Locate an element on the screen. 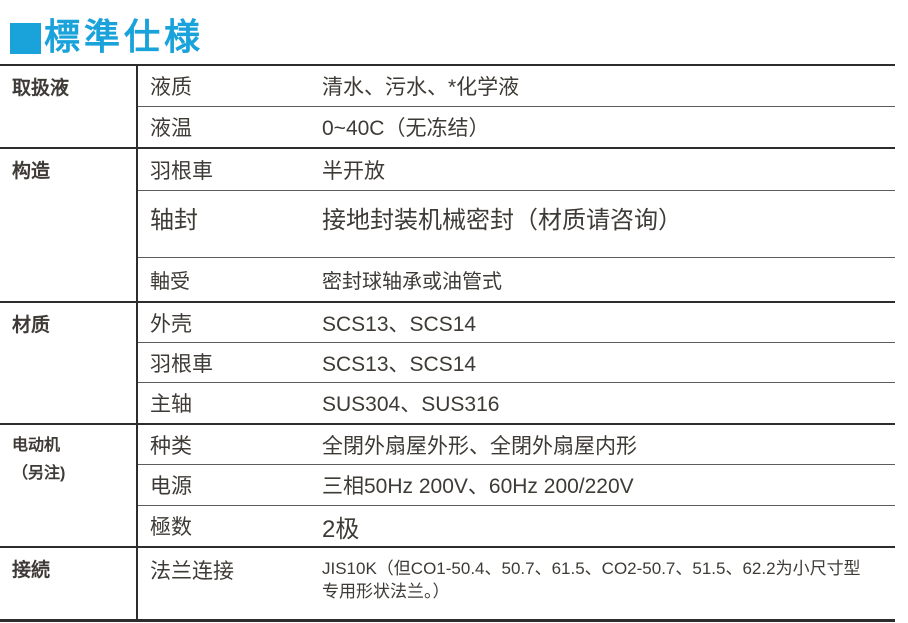  section-header: 標準仕様 is located at coordinates (454, 32).